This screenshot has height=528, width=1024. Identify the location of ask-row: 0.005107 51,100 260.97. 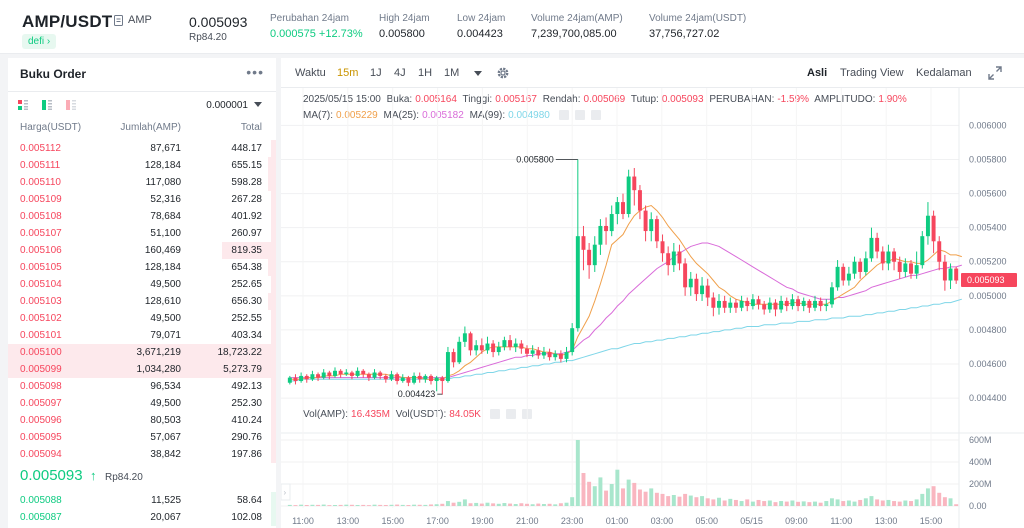
(142, 233).